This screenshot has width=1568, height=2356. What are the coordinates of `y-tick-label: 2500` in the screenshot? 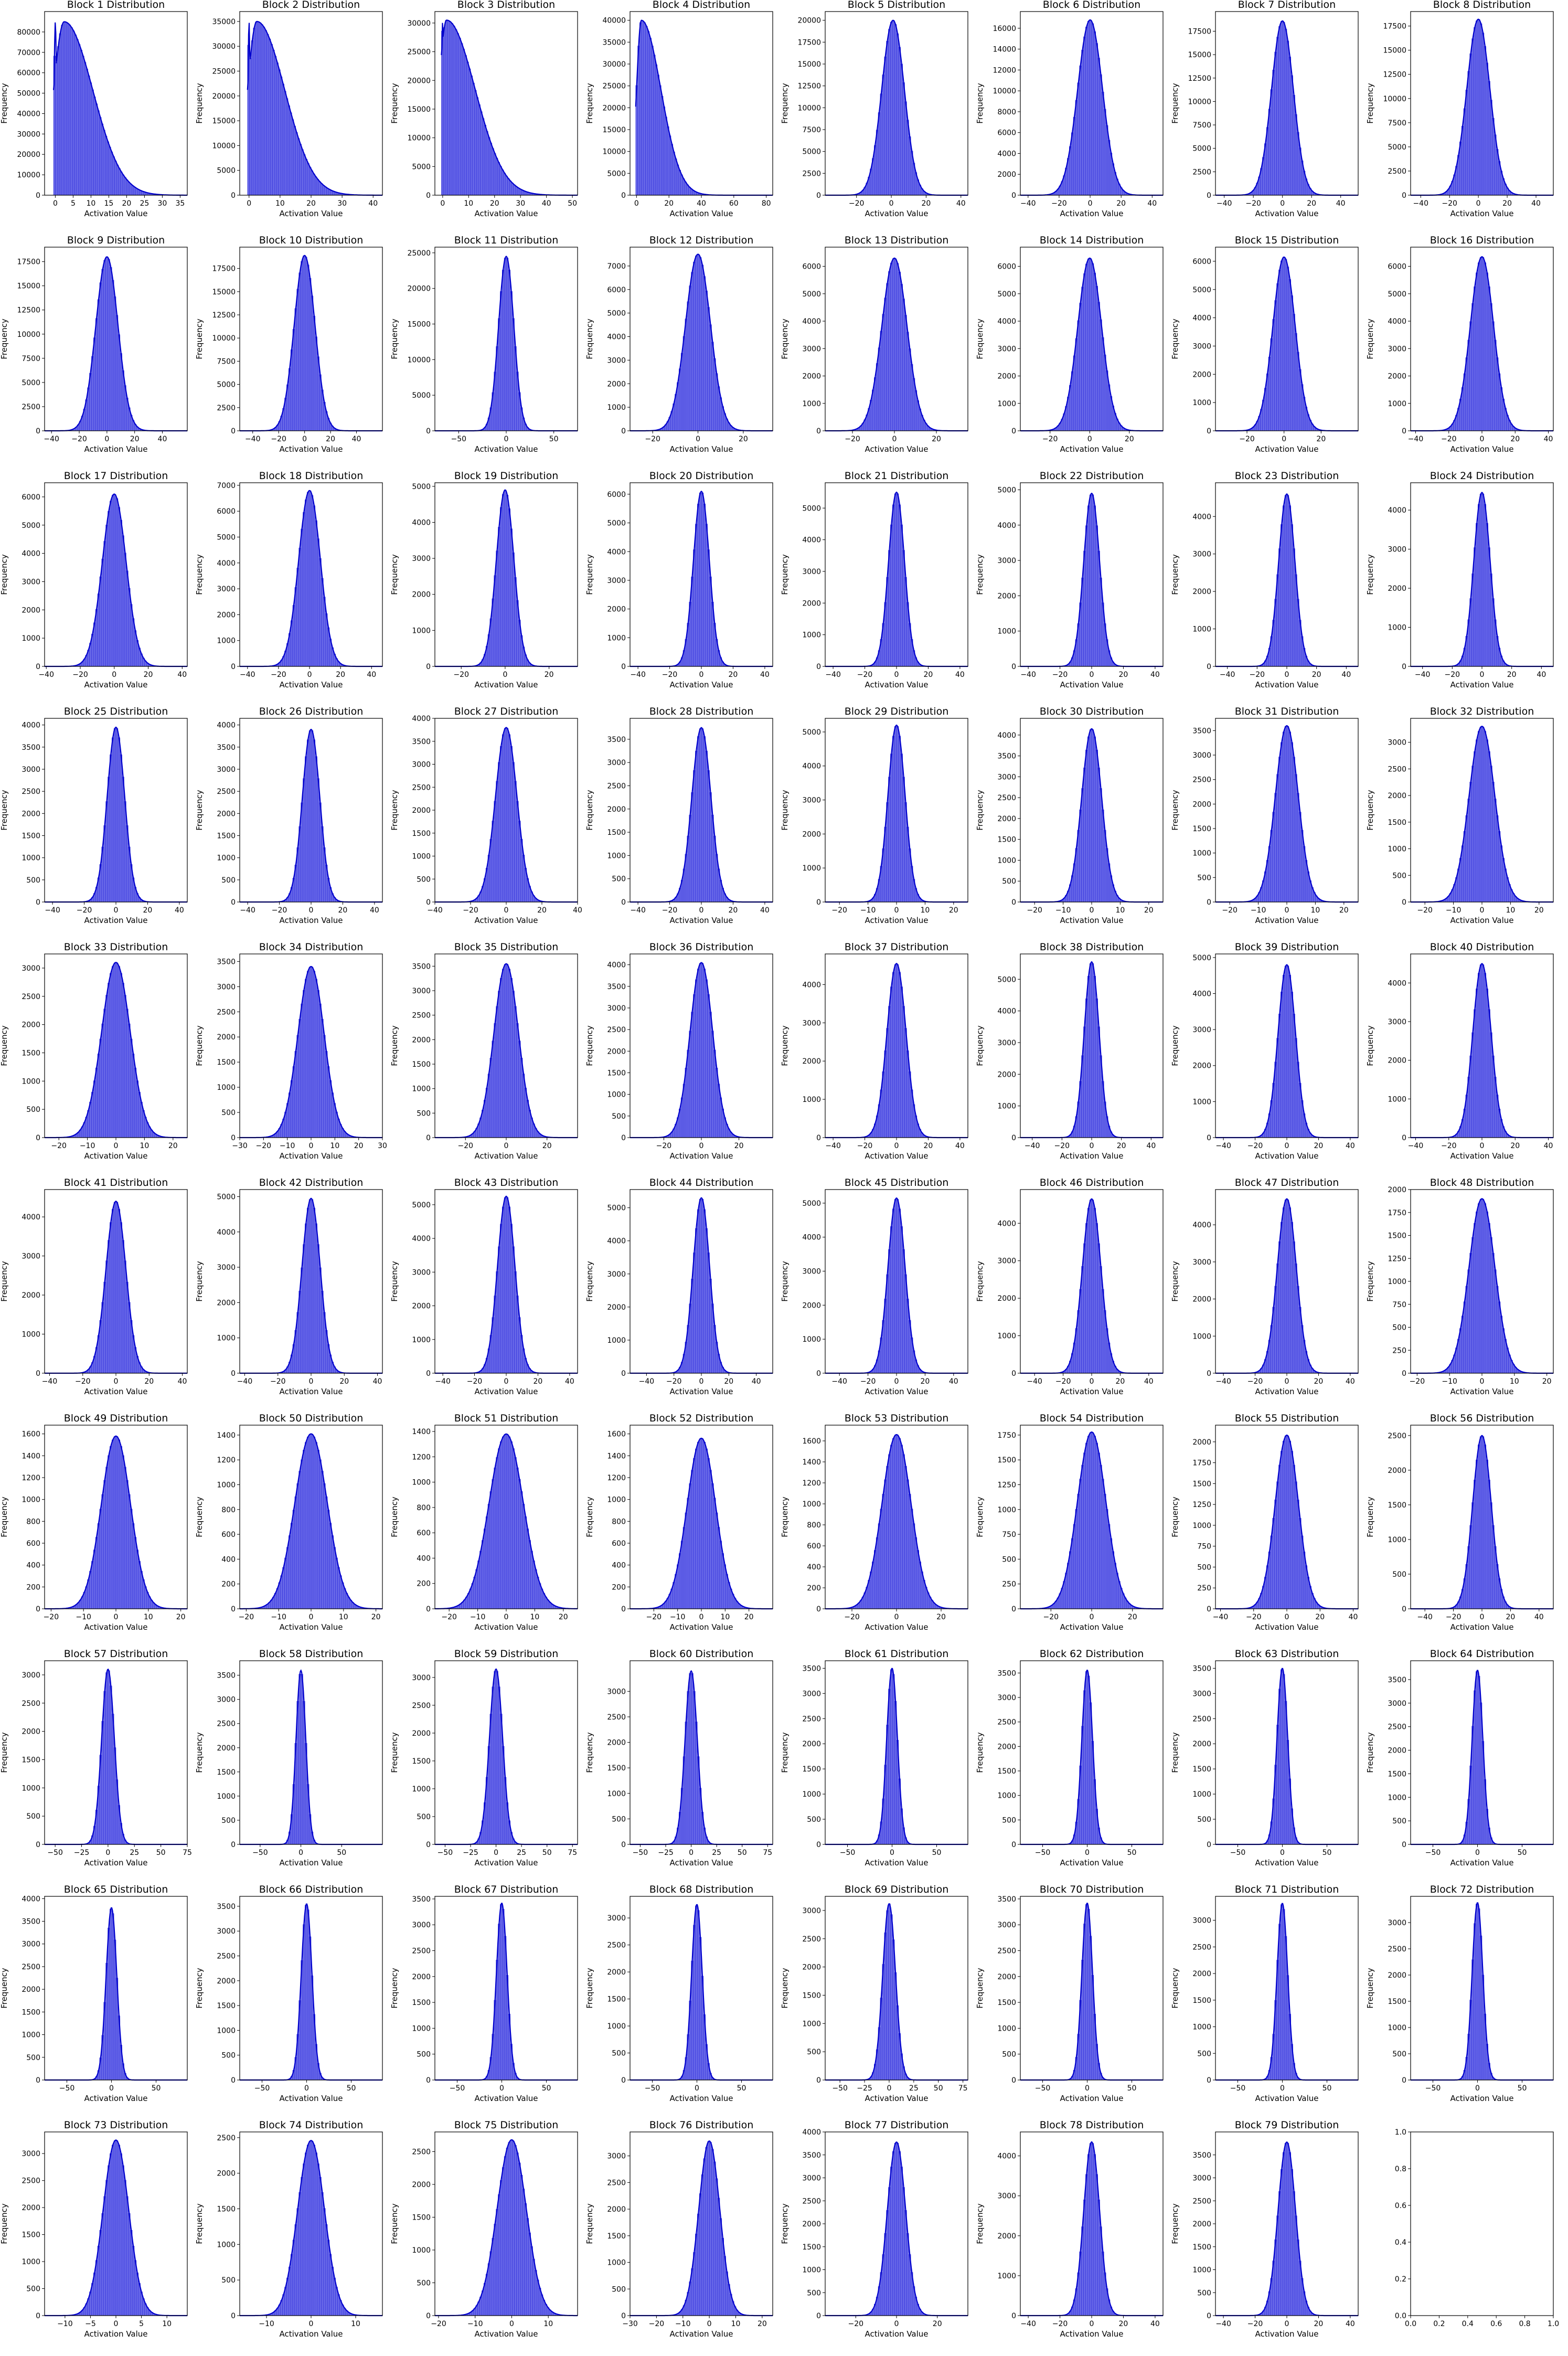 It's located at (31, 997).